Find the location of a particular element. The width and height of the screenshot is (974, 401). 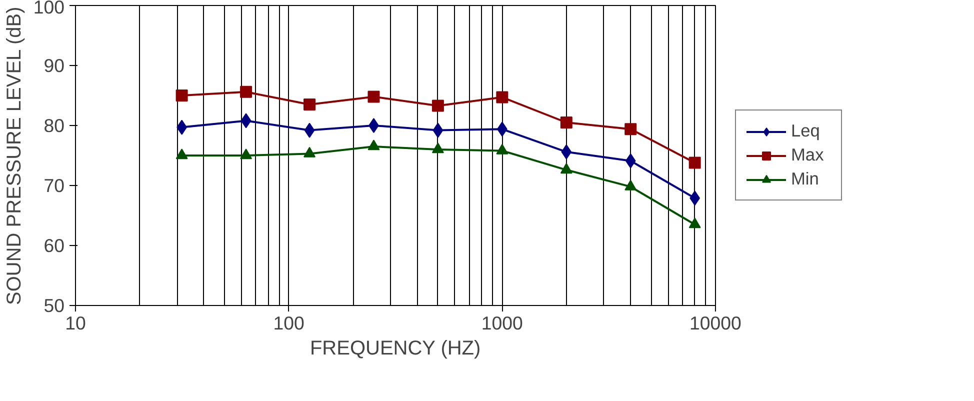

y-tick-label: 80 is located at coordinates (54, 125).